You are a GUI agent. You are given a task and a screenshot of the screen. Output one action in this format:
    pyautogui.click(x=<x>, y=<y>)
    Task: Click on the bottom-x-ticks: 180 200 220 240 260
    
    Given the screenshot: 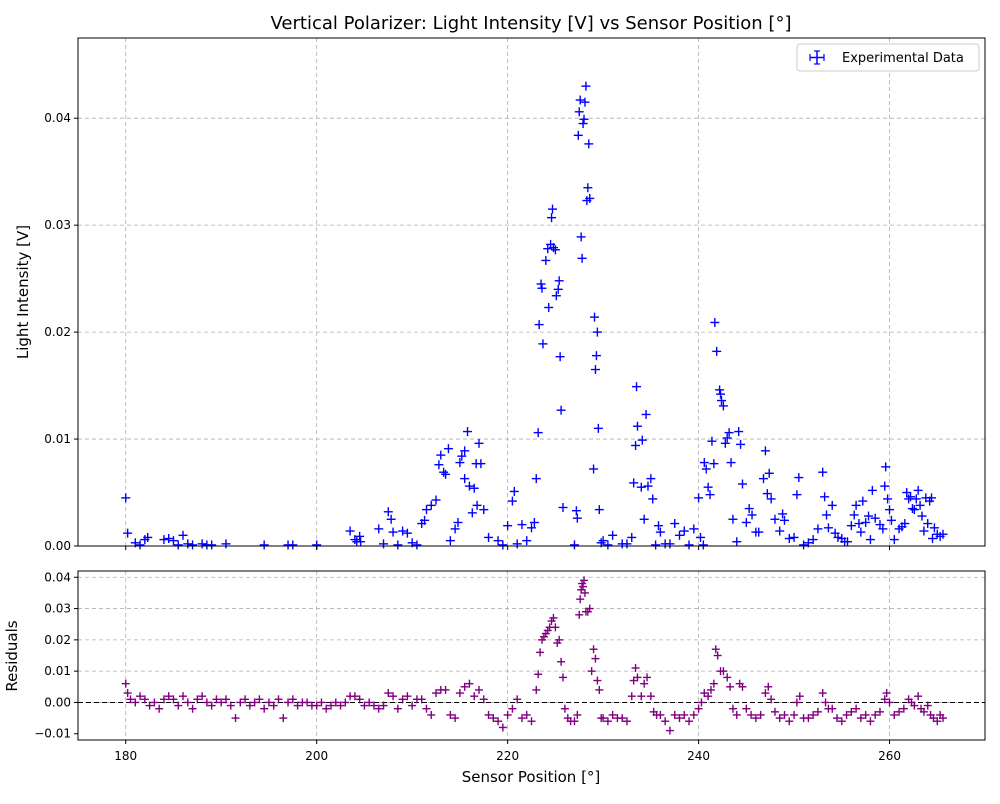 What is the action you would take?
    pyautogui.click(x=507, y=751)
    